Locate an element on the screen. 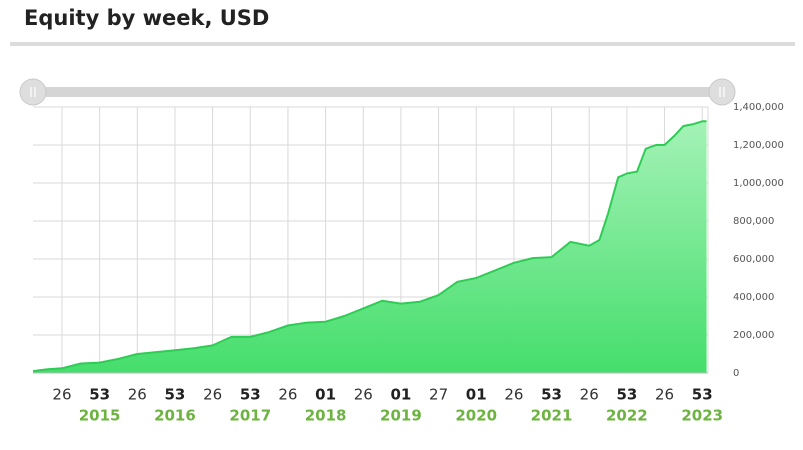 The height and width of the screenshot is (450, 803). y-tick-label: 200,000 is located at coordinates (753, 335).